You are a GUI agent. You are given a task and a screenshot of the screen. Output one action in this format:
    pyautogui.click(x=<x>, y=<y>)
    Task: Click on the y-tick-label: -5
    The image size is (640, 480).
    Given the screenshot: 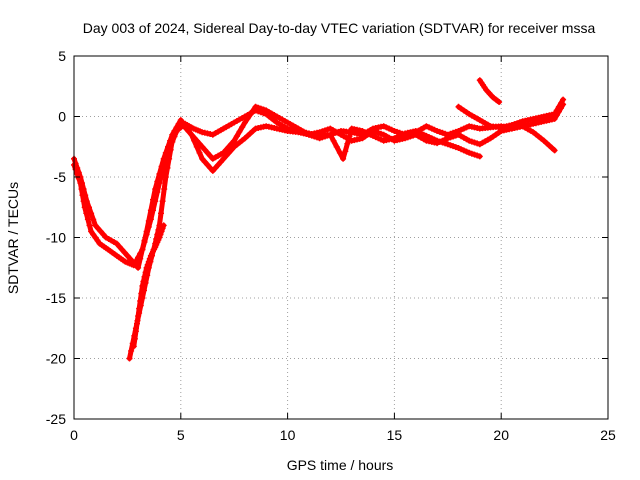 What is the action you would take?
    pyautogui.click(x=60, y=177)
    